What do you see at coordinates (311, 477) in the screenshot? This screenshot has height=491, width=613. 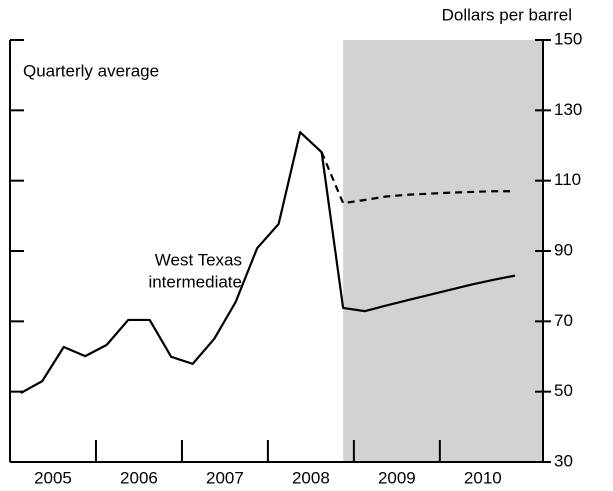 I see `x-tick-label: 2008` at bounding box center [311, 477].